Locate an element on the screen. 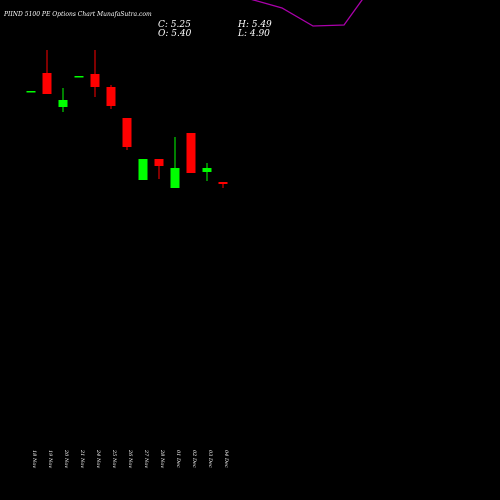 This screenshot has width=500, height=500. x-tick-label: 19 Nov is located at coordinates (50, 459).